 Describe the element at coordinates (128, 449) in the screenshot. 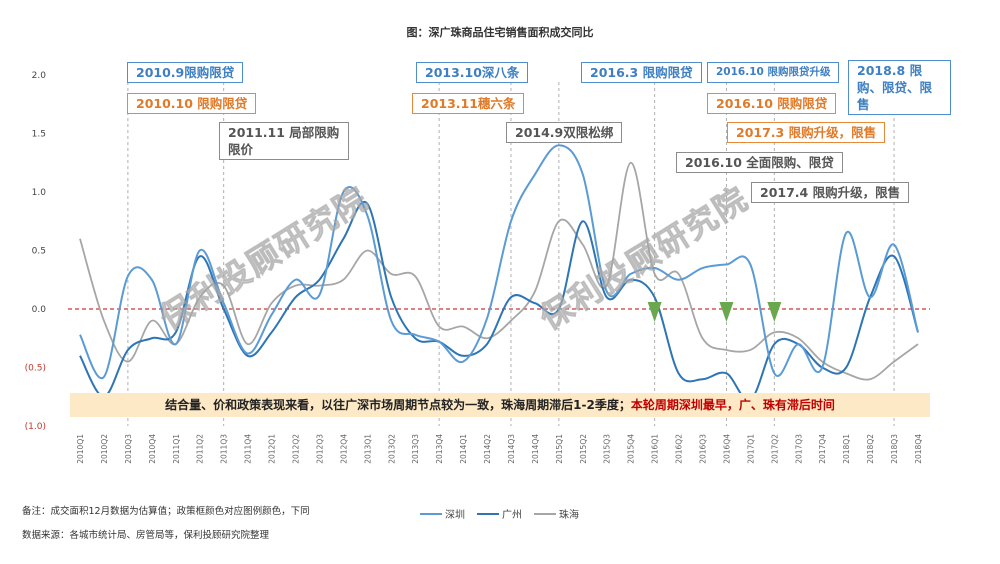

I see `x-tick-label: 2010Q3` at that location.